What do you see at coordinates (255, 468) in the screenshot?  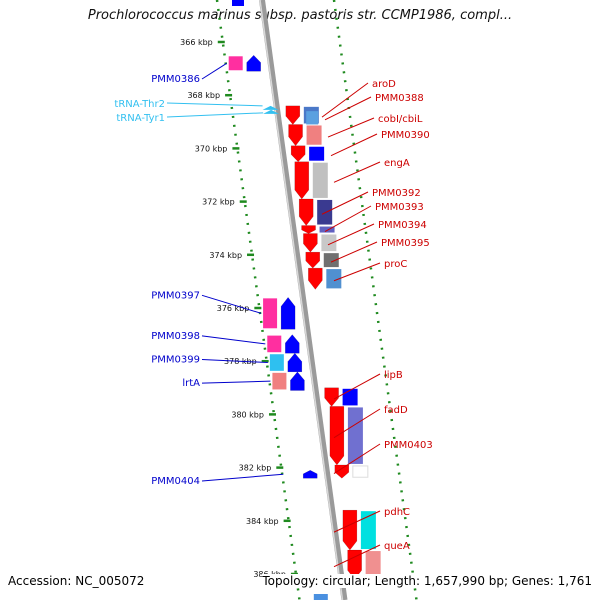 I see `tick-label: 382 kbp` at bounding box center [255, 468].